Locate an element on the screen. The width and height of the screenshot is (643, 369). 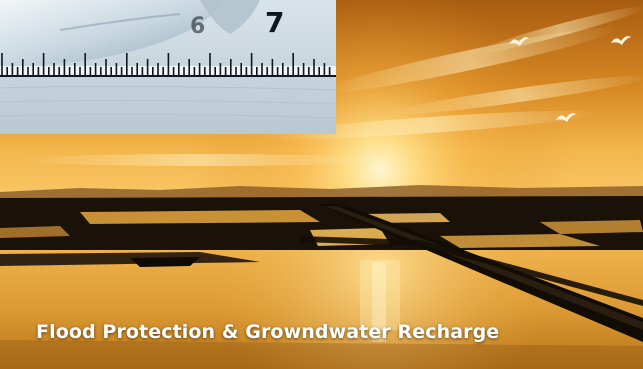
caption-title: Flood Protection & Growndwater Recharge is located at coordinates (268, 332).